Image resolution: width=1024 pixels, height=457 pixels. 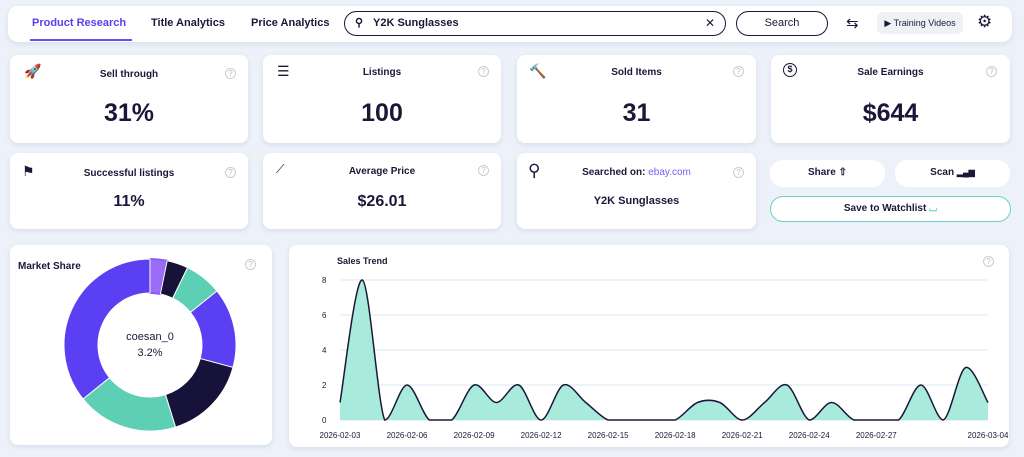 What do you see at coordinates (416, 23) in the screenshot?
I see `search-value: Y2K Sunglasses` at bounding box center [416, 23].